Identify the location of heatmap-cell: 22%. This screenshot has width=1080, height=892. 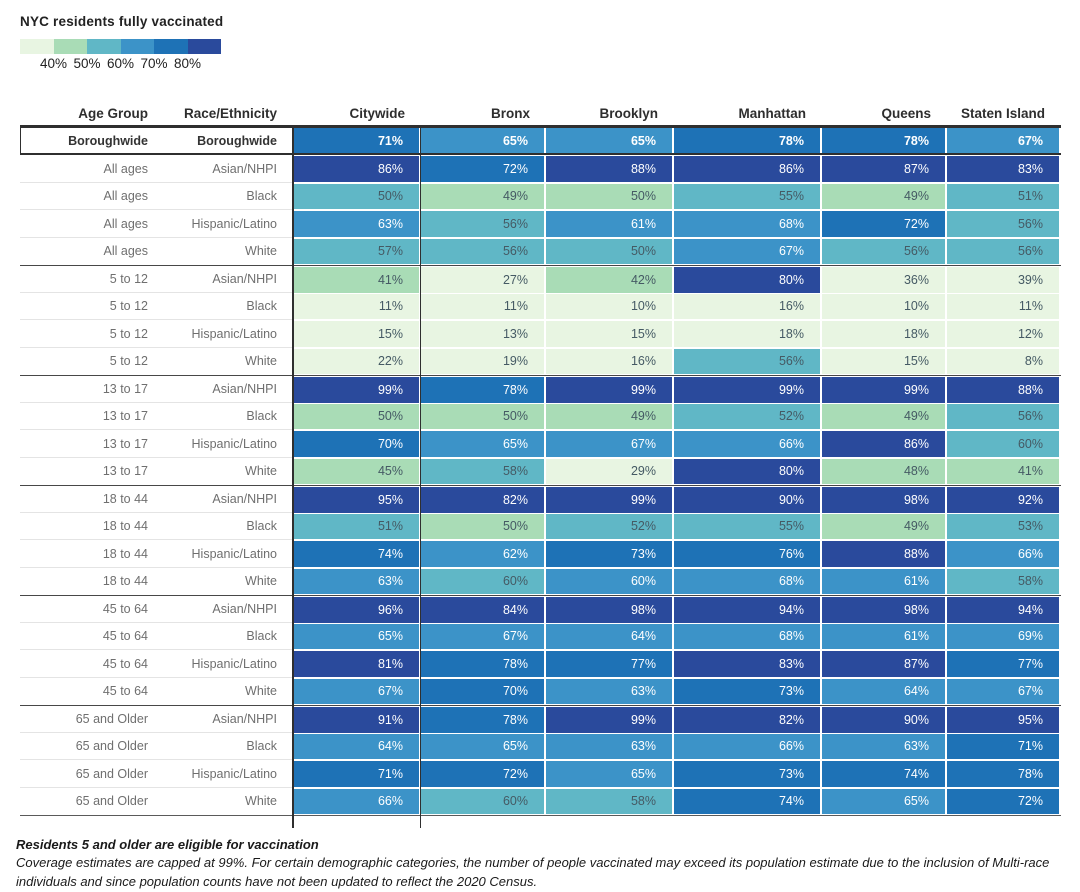
(355, 361).